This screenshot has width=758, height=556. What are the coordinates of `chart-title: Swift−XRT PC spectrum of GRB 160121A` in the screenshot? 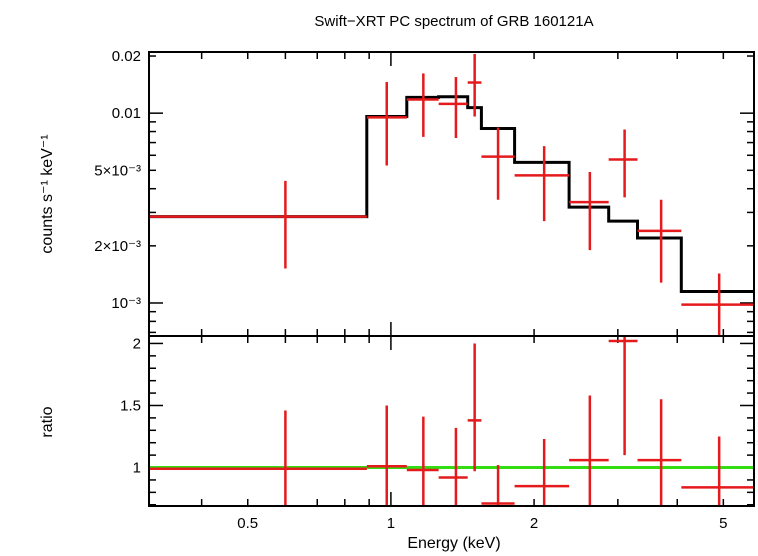 It's located at (453, 21).